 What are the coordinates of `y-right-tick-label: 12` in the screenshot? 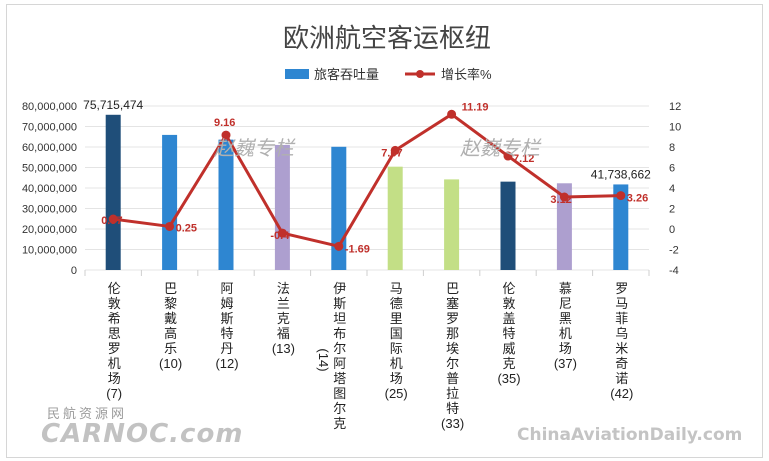 It's located at (675, 107).